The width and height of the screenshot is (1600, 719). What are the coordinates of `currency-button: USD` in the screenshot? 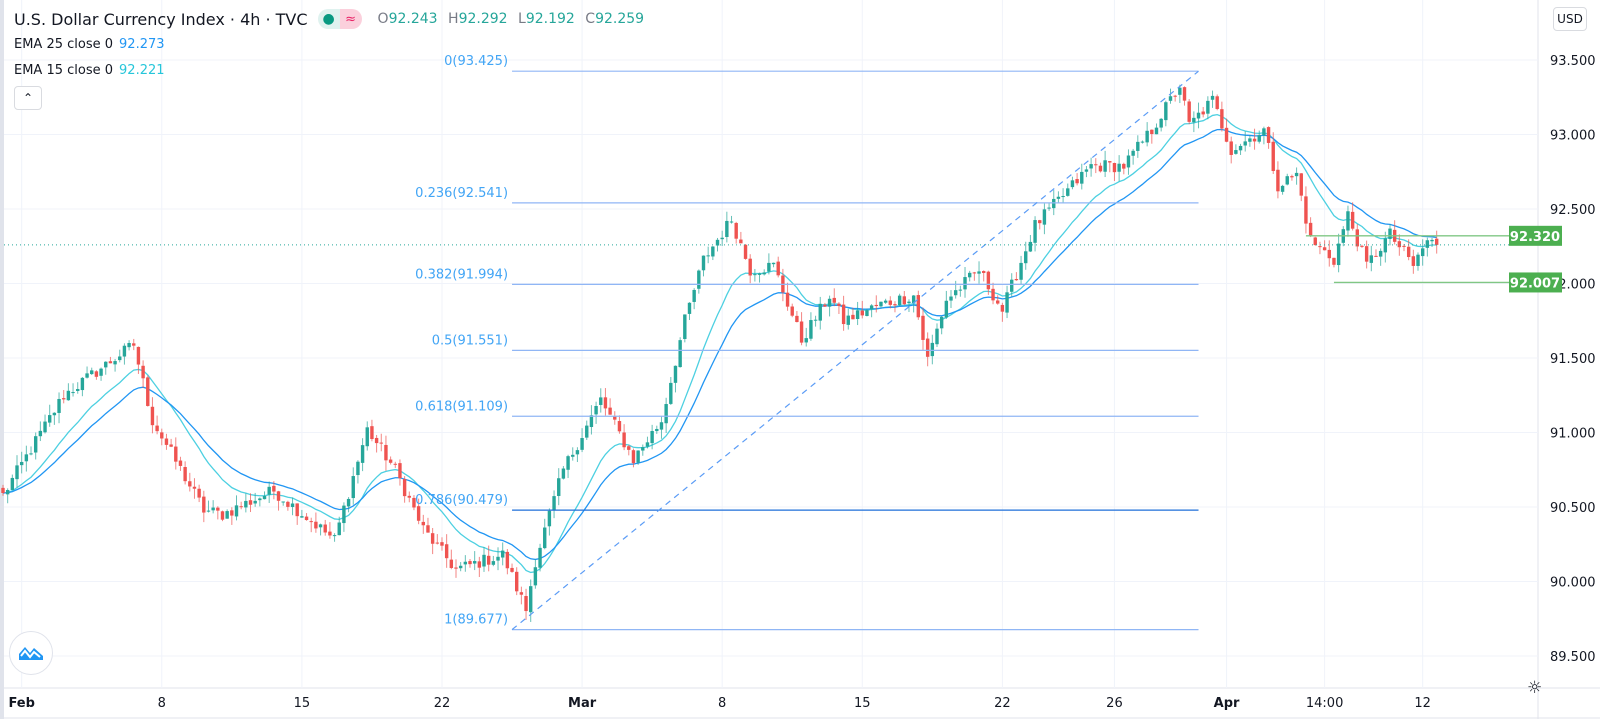 It's located at (1570, 19).